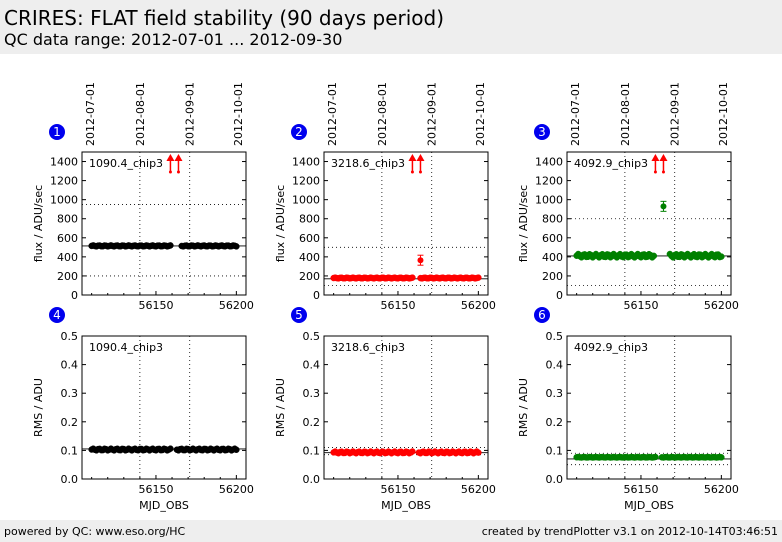 The height and width of the screenshot is (542, 782). What do you see at coordinates (38, 223) in the screenshot?
I see `y-axis-label: flux / ADU/sec` at bounding box center [38, 223].